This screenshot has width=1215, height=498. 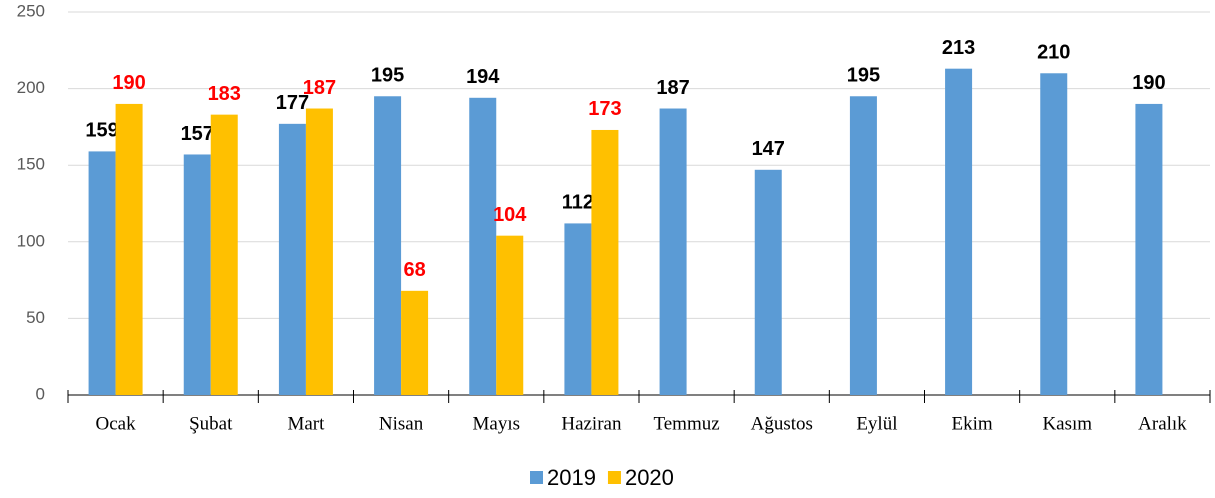 What do you see at coordinates (510, 215) in the screenshot?
I see `data-label: 104` at bounding box center [510, 215].